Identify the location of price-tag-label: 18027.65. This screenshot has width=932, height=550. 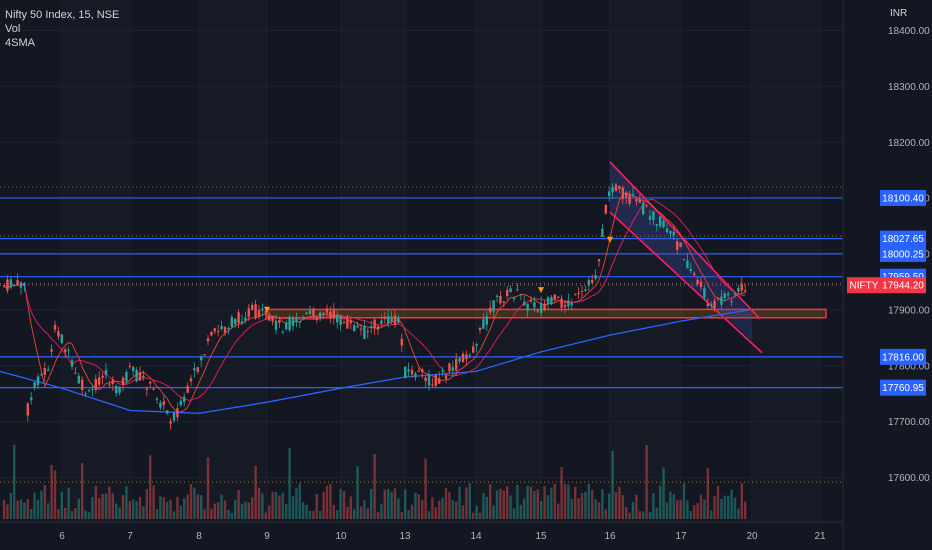
(903, 239).